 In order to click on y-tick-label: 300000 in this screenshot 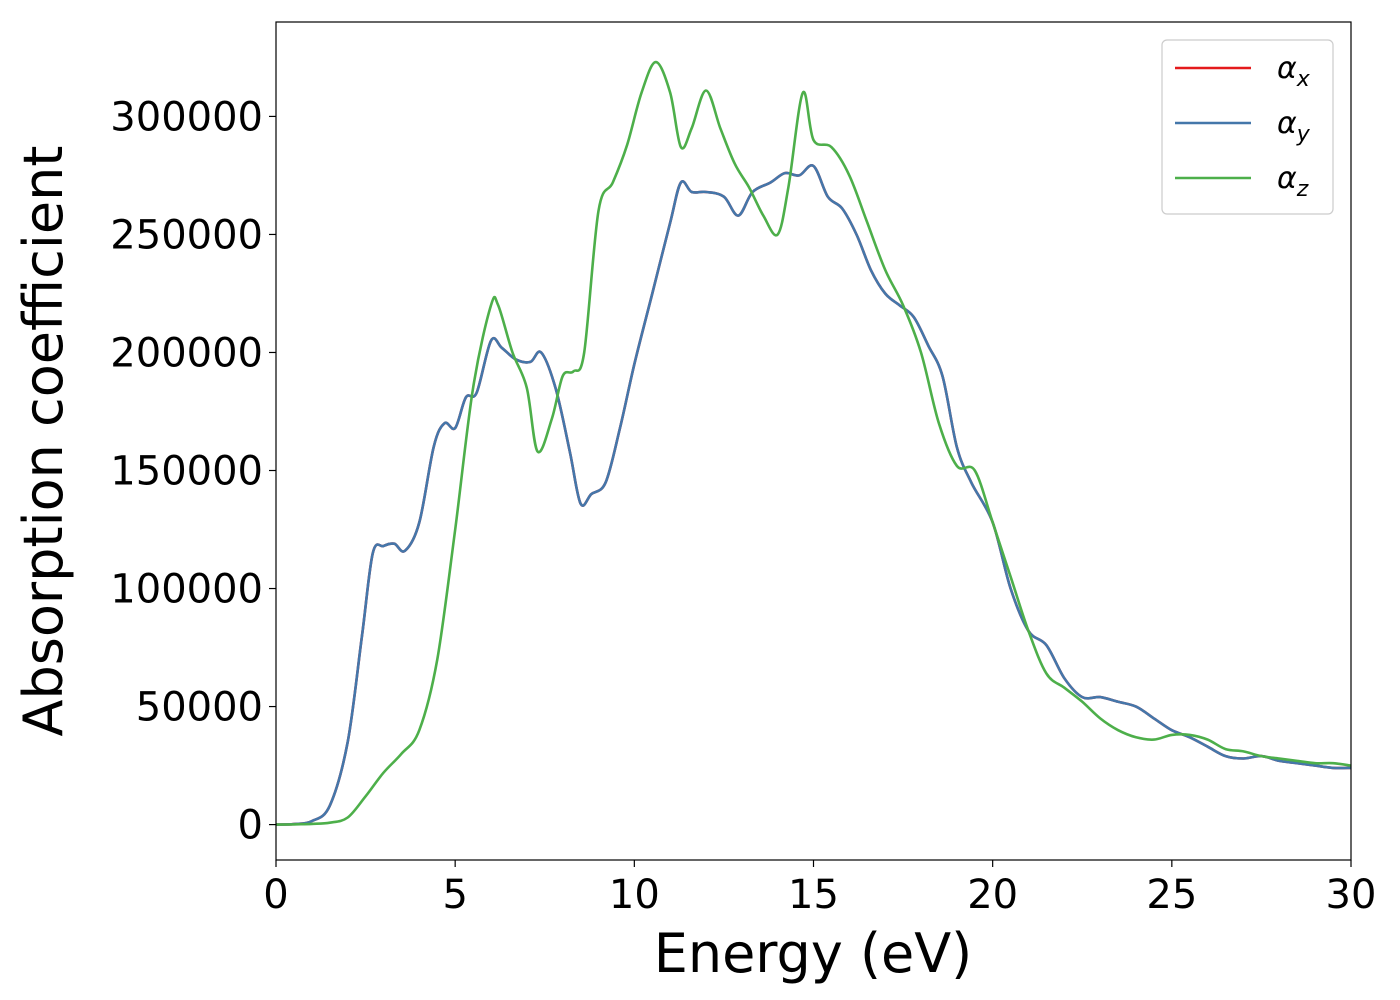, I will do `click(186, 117)`.